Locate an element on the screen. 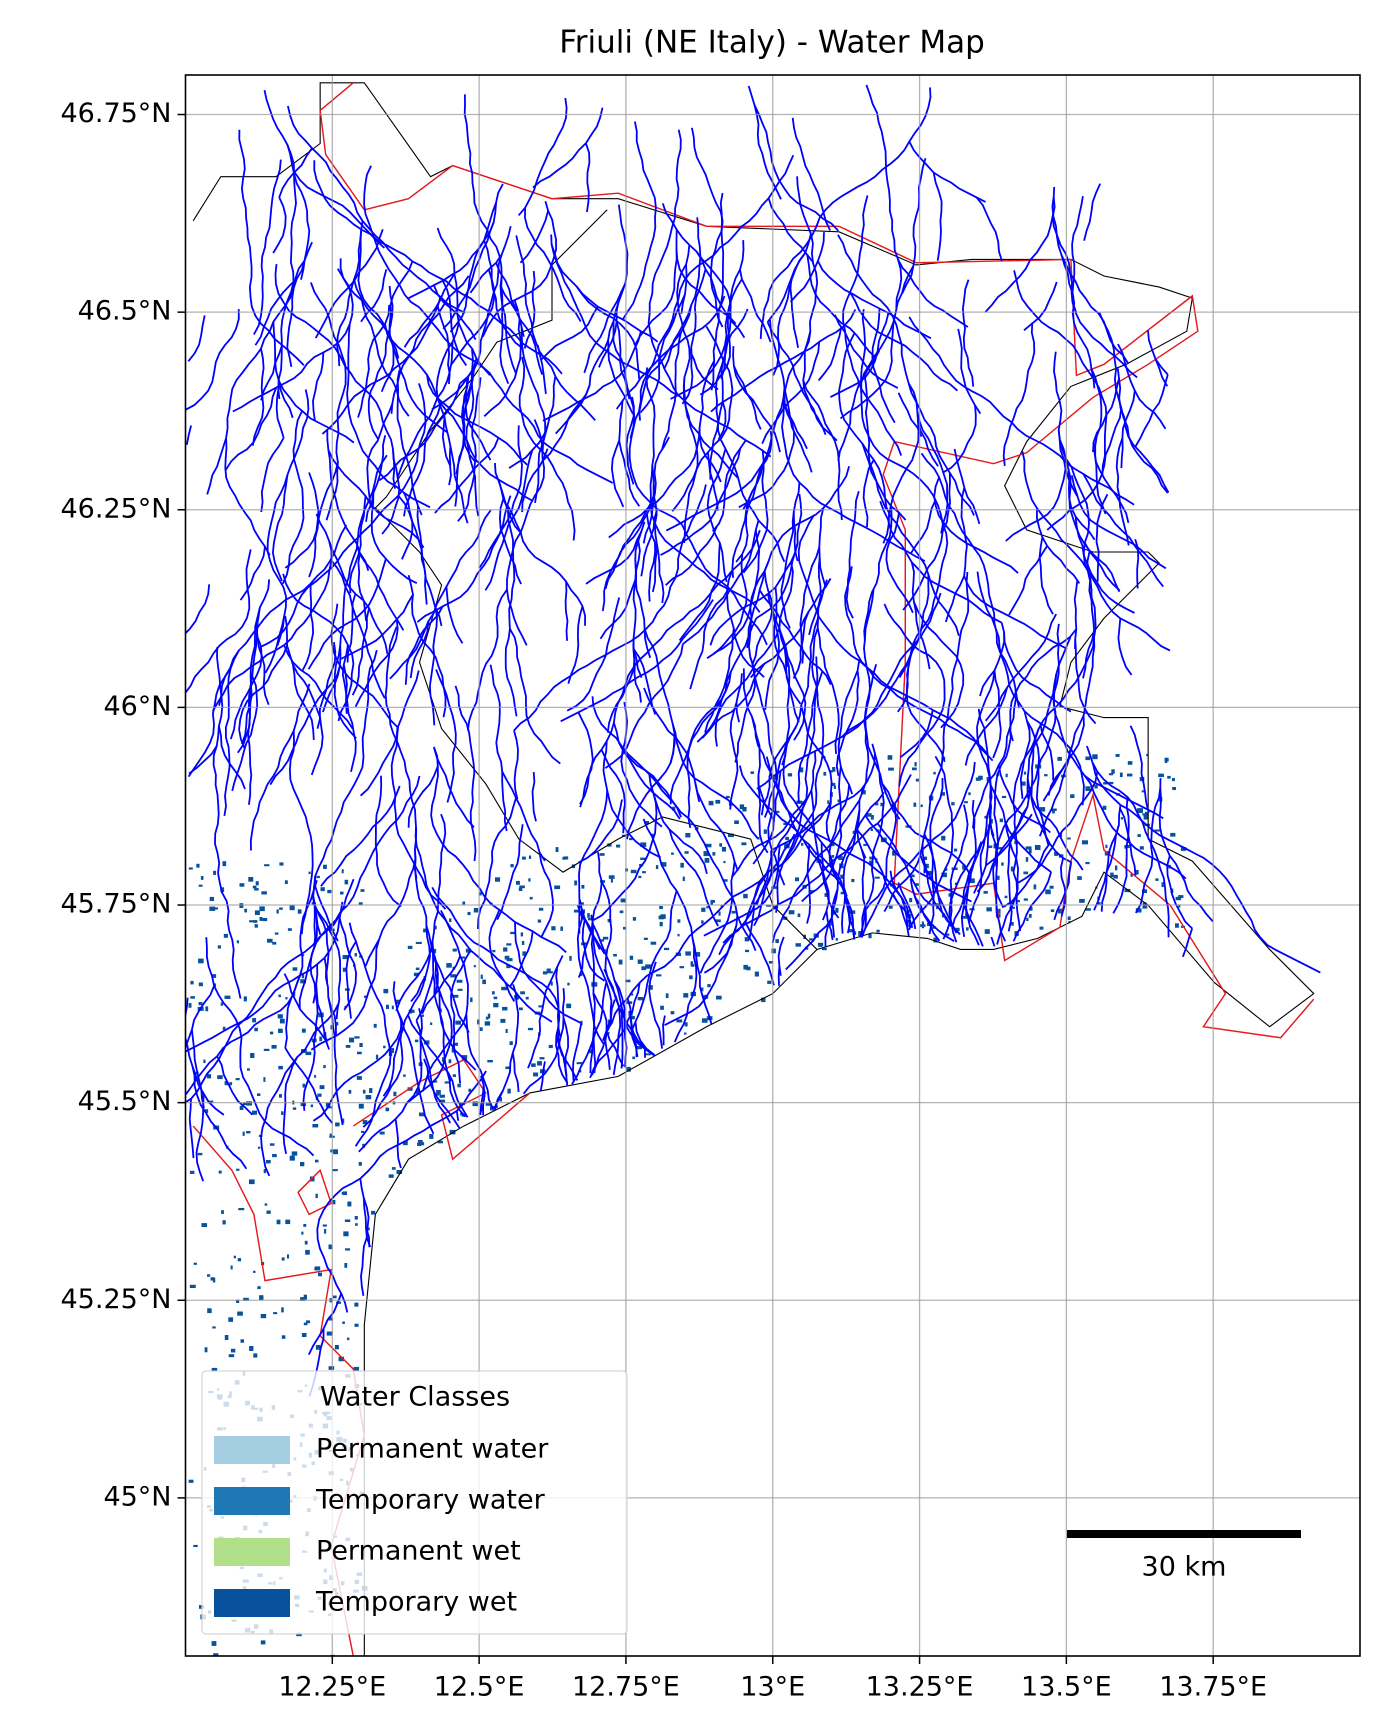 This screenshot has width=1380, height=1728. legend-swatch is located at coordinates (252, 1603).